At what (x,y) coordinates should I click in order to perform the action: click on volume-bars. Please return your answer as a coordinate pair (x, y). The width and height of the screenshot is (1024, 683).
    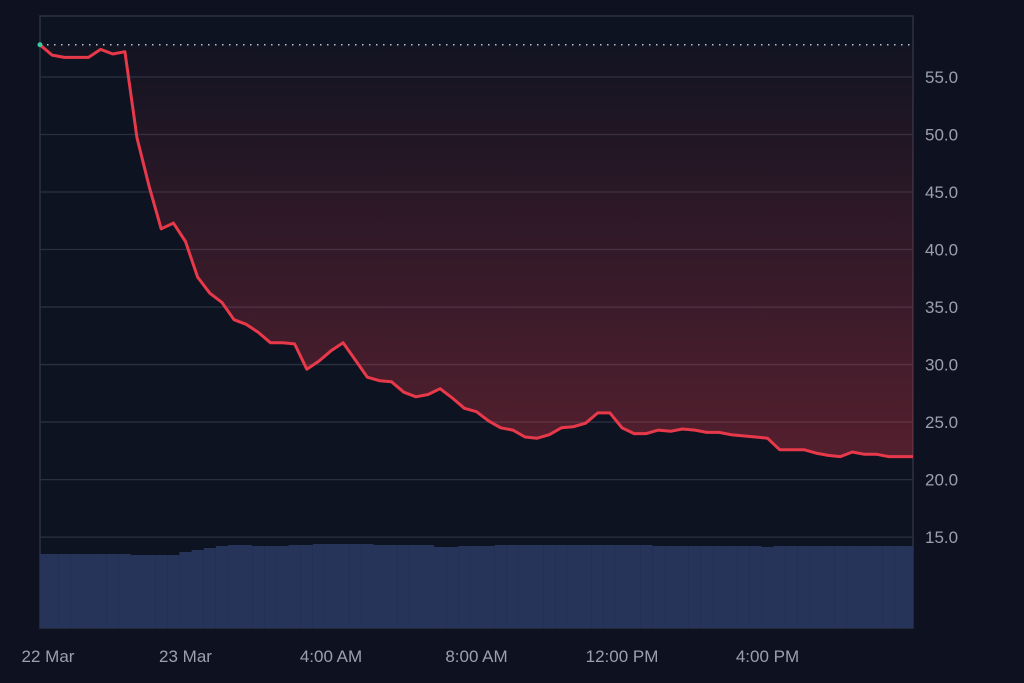
    Looking at the image, I should click on (476, 586).